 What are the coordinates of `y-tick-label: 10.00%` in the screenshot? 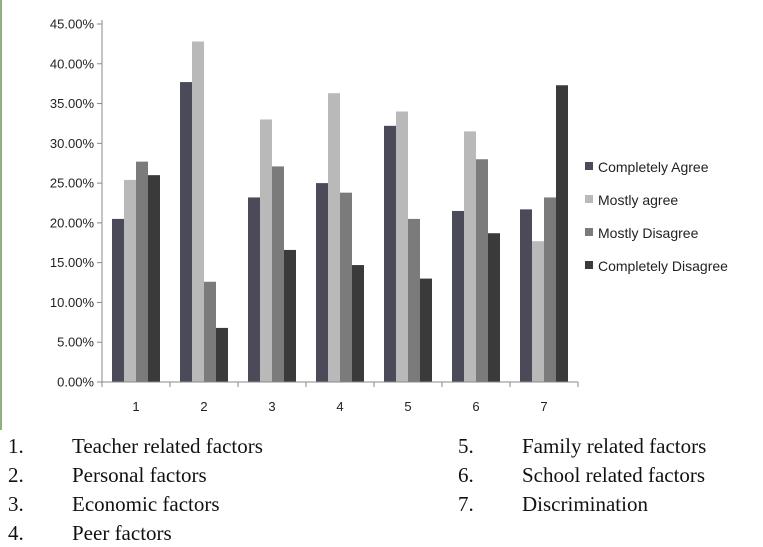 It's located at (72, 302).